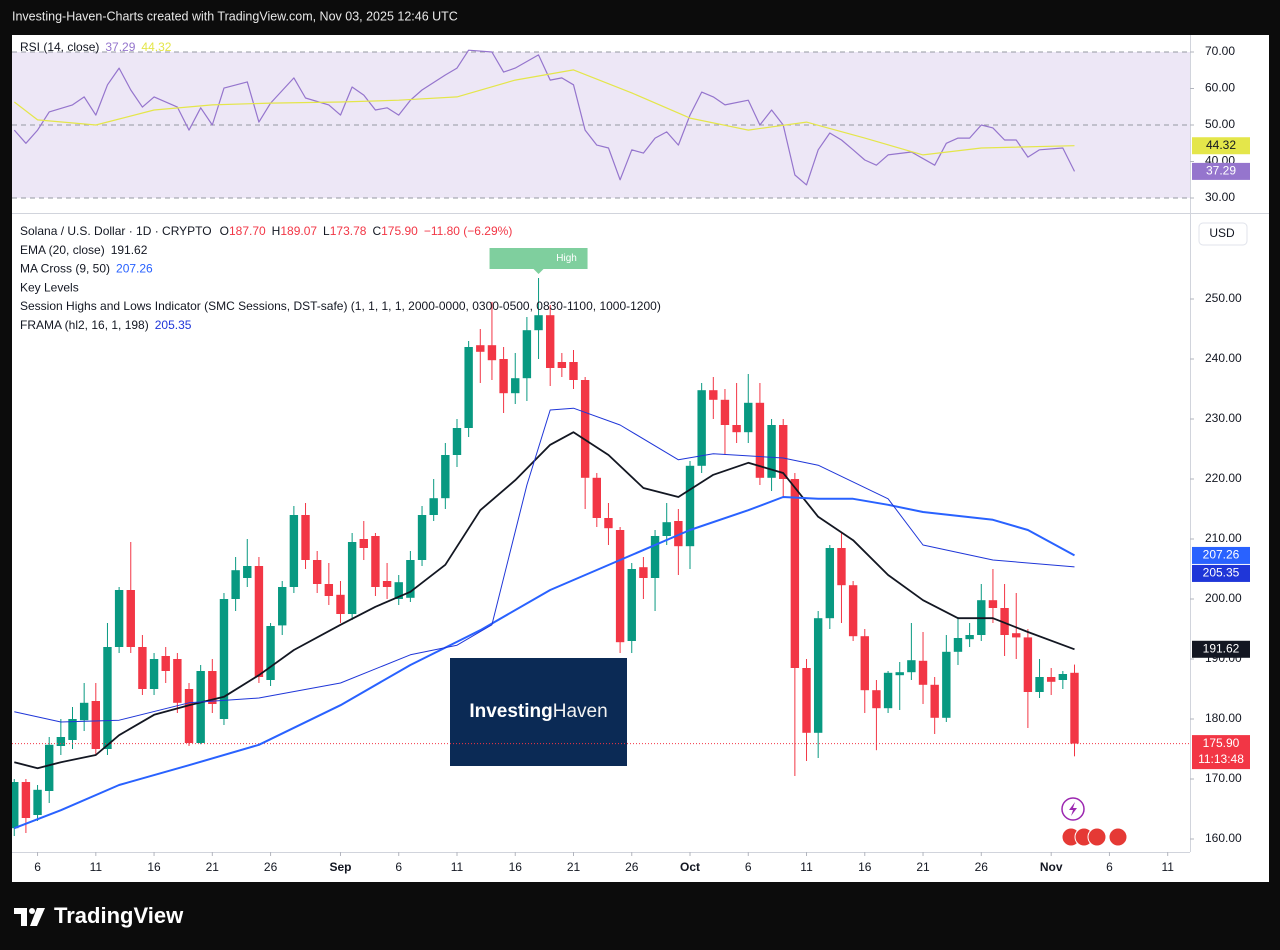 The height and width of the screenshot is (950, 1280). Describe the element at coordinates (1220, 88) in the screenshot. I see `y-tick-label: 60.00` at that location.